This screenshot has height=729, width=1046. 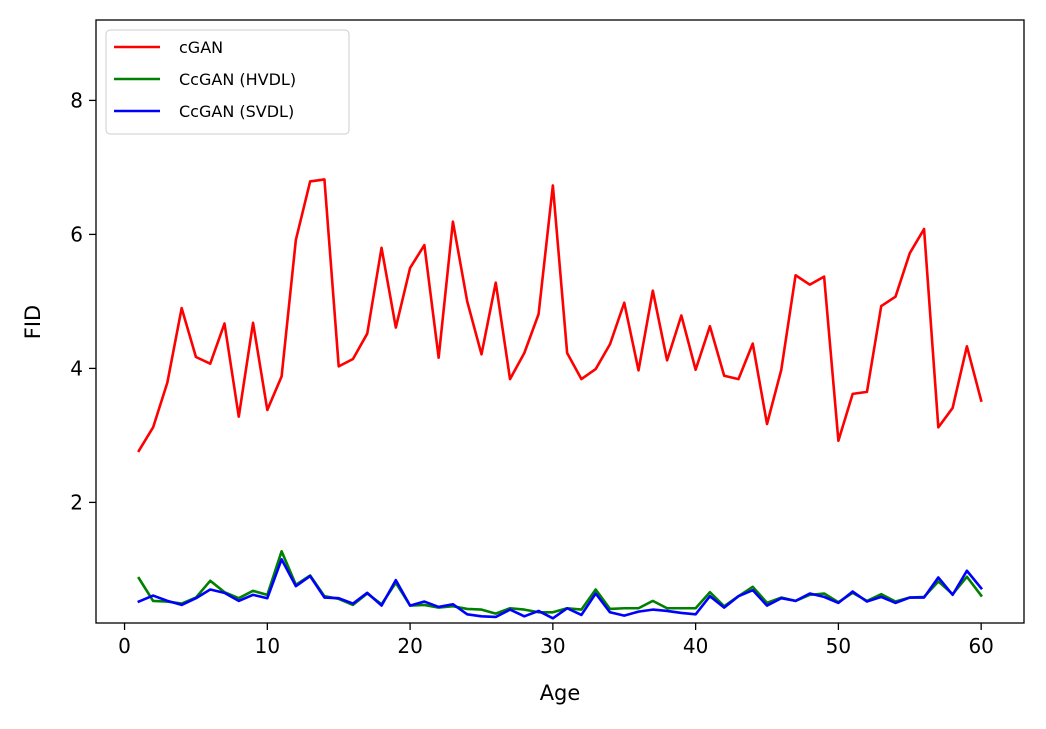 I want to click on x-tick-label: 60, so click(x=980, y=646).